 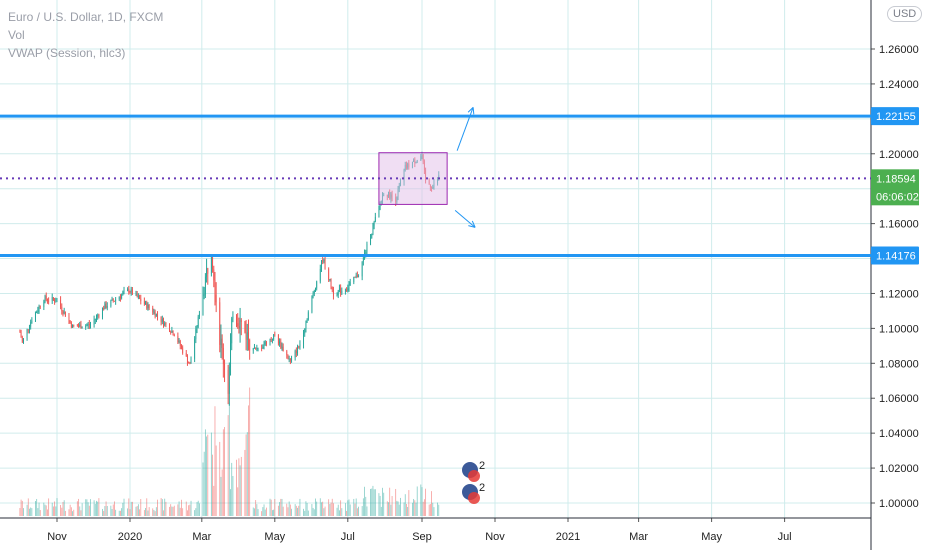 I want to click on x-tick-label: May, so click(x=711, y=537).